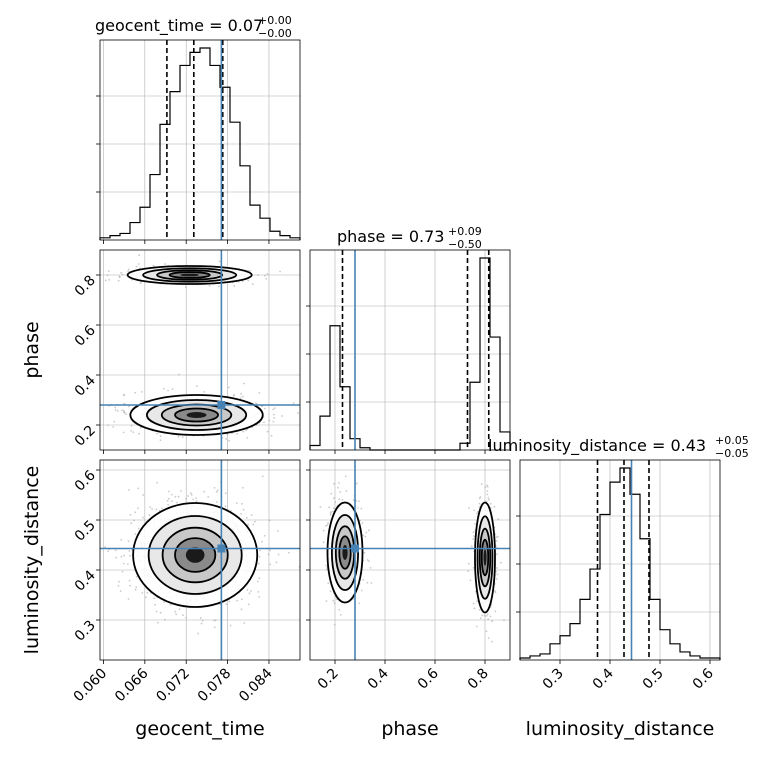  I want to click on ytick-label-luminosity-distance: 0.4, so click(85, 580).